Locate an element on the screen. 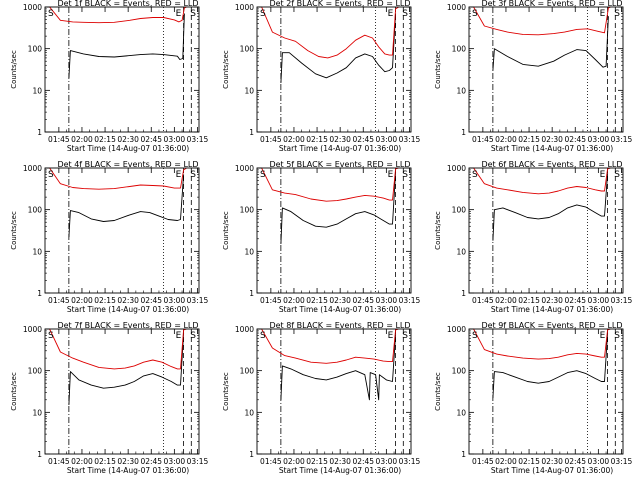 The height and width of the screenshot is (480, 640). chart-title: Det 7f BLACK = Events, RED = LLD is located at coordinates (127, 325).